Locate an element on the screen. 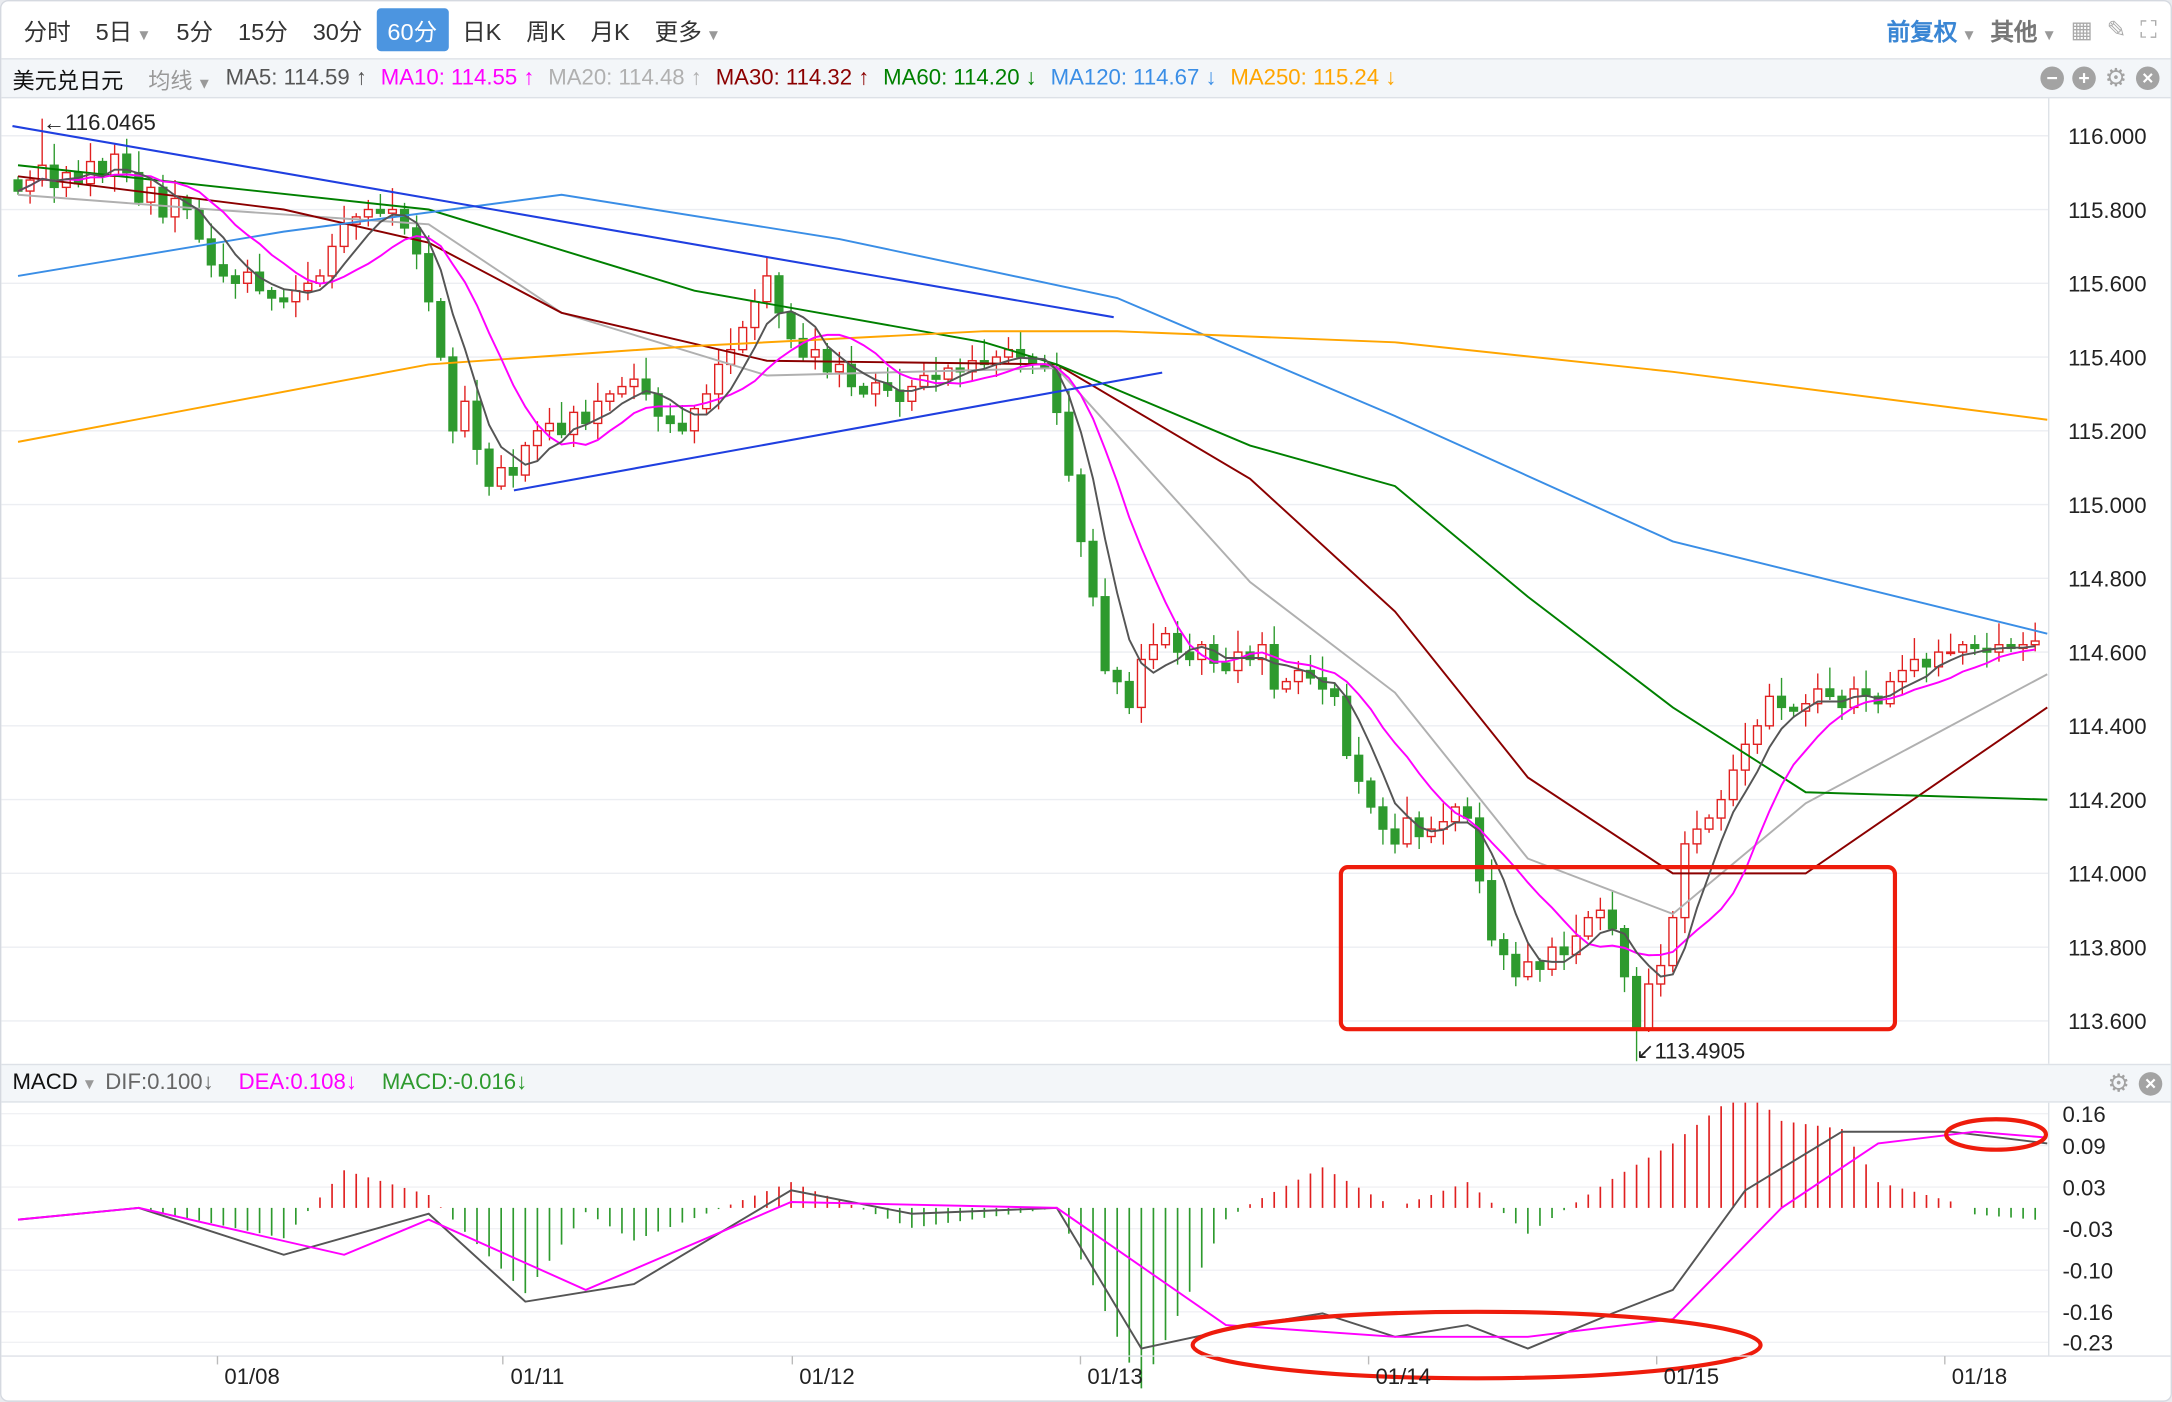 The image size is (2172, 1402). other-dropdown: 其他 ▼ is located at coordinates (2023, 29).